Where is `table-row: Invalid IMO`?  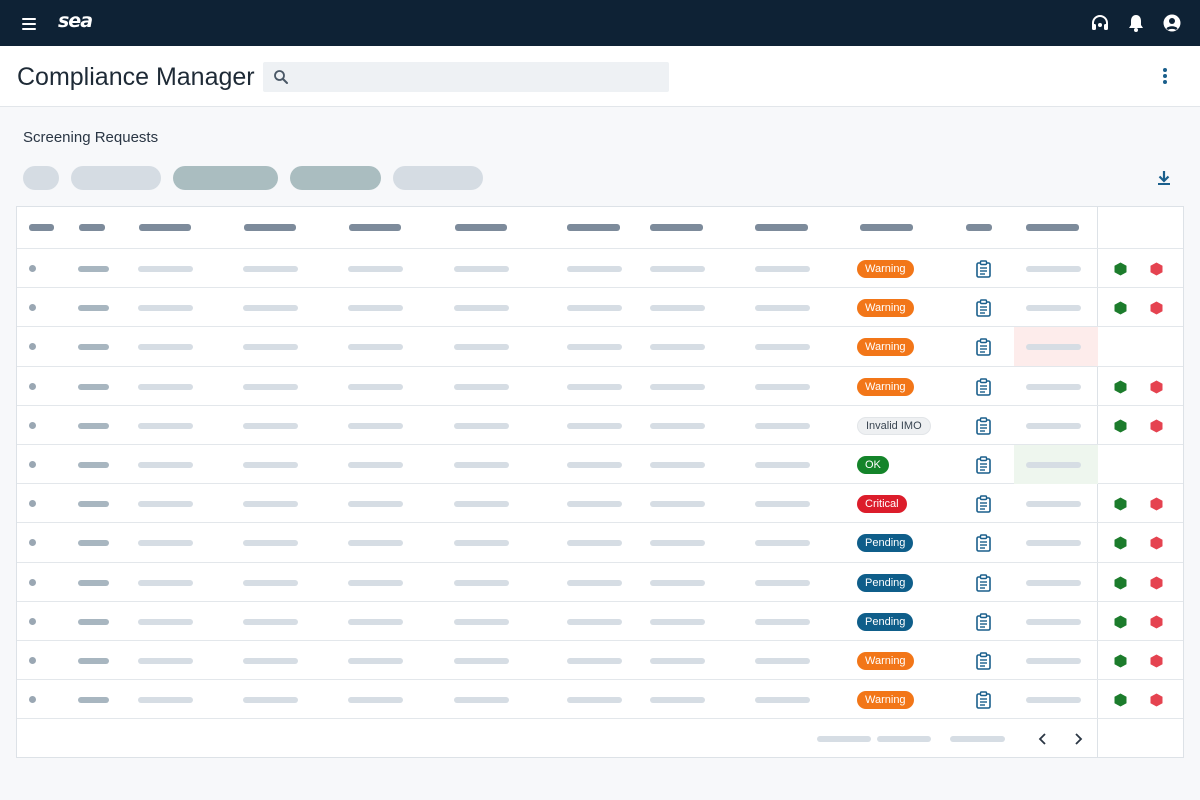
table-row: Invalid IMO is located at coordinates (600, 425).